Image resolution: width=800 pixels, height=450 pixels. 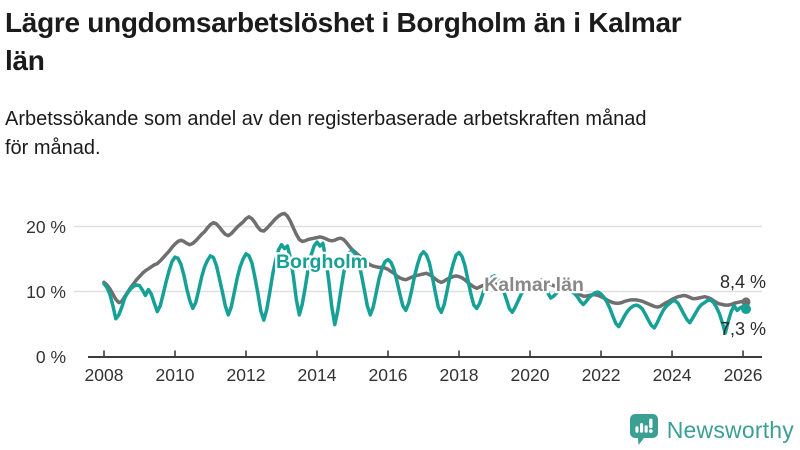 I want to click on y-axis-tick-label: 0 %, so click(x=51, y=357).